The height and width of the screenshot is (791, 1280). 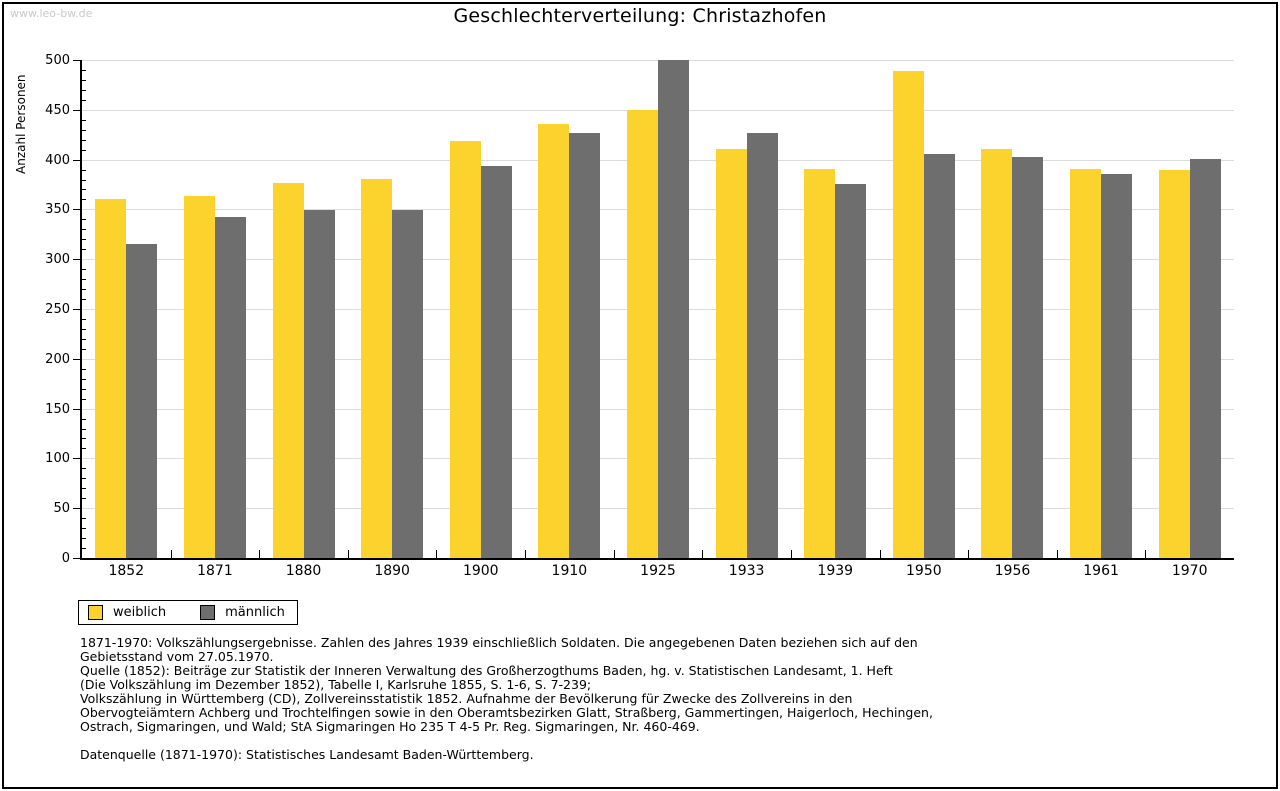 I want to click on bar-weiblich-1956, so click(x=997, y=353).